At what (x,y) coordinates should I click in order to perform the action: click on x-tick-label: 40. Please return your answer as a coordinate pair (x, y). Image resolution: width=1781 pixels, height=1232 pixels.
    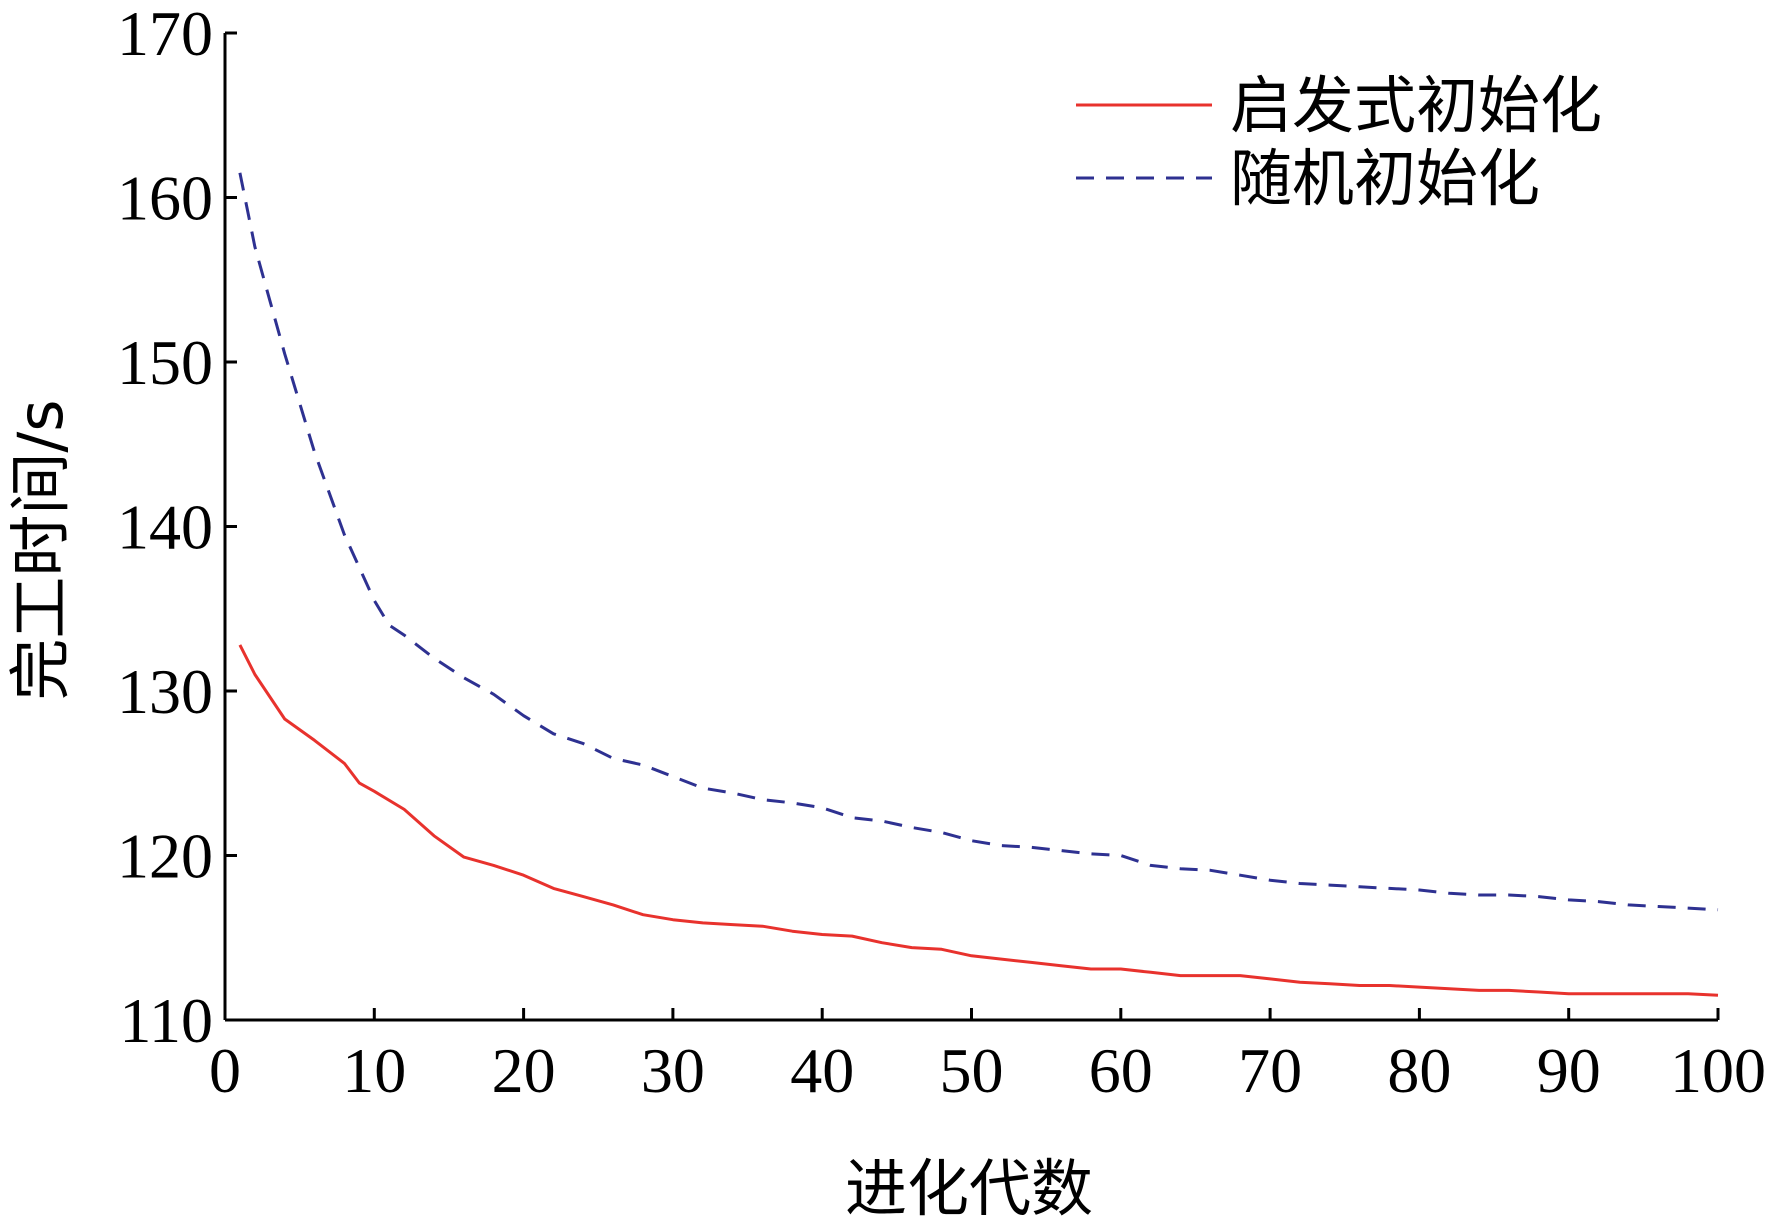
    Looking at the image, I should click on (822, 1070).